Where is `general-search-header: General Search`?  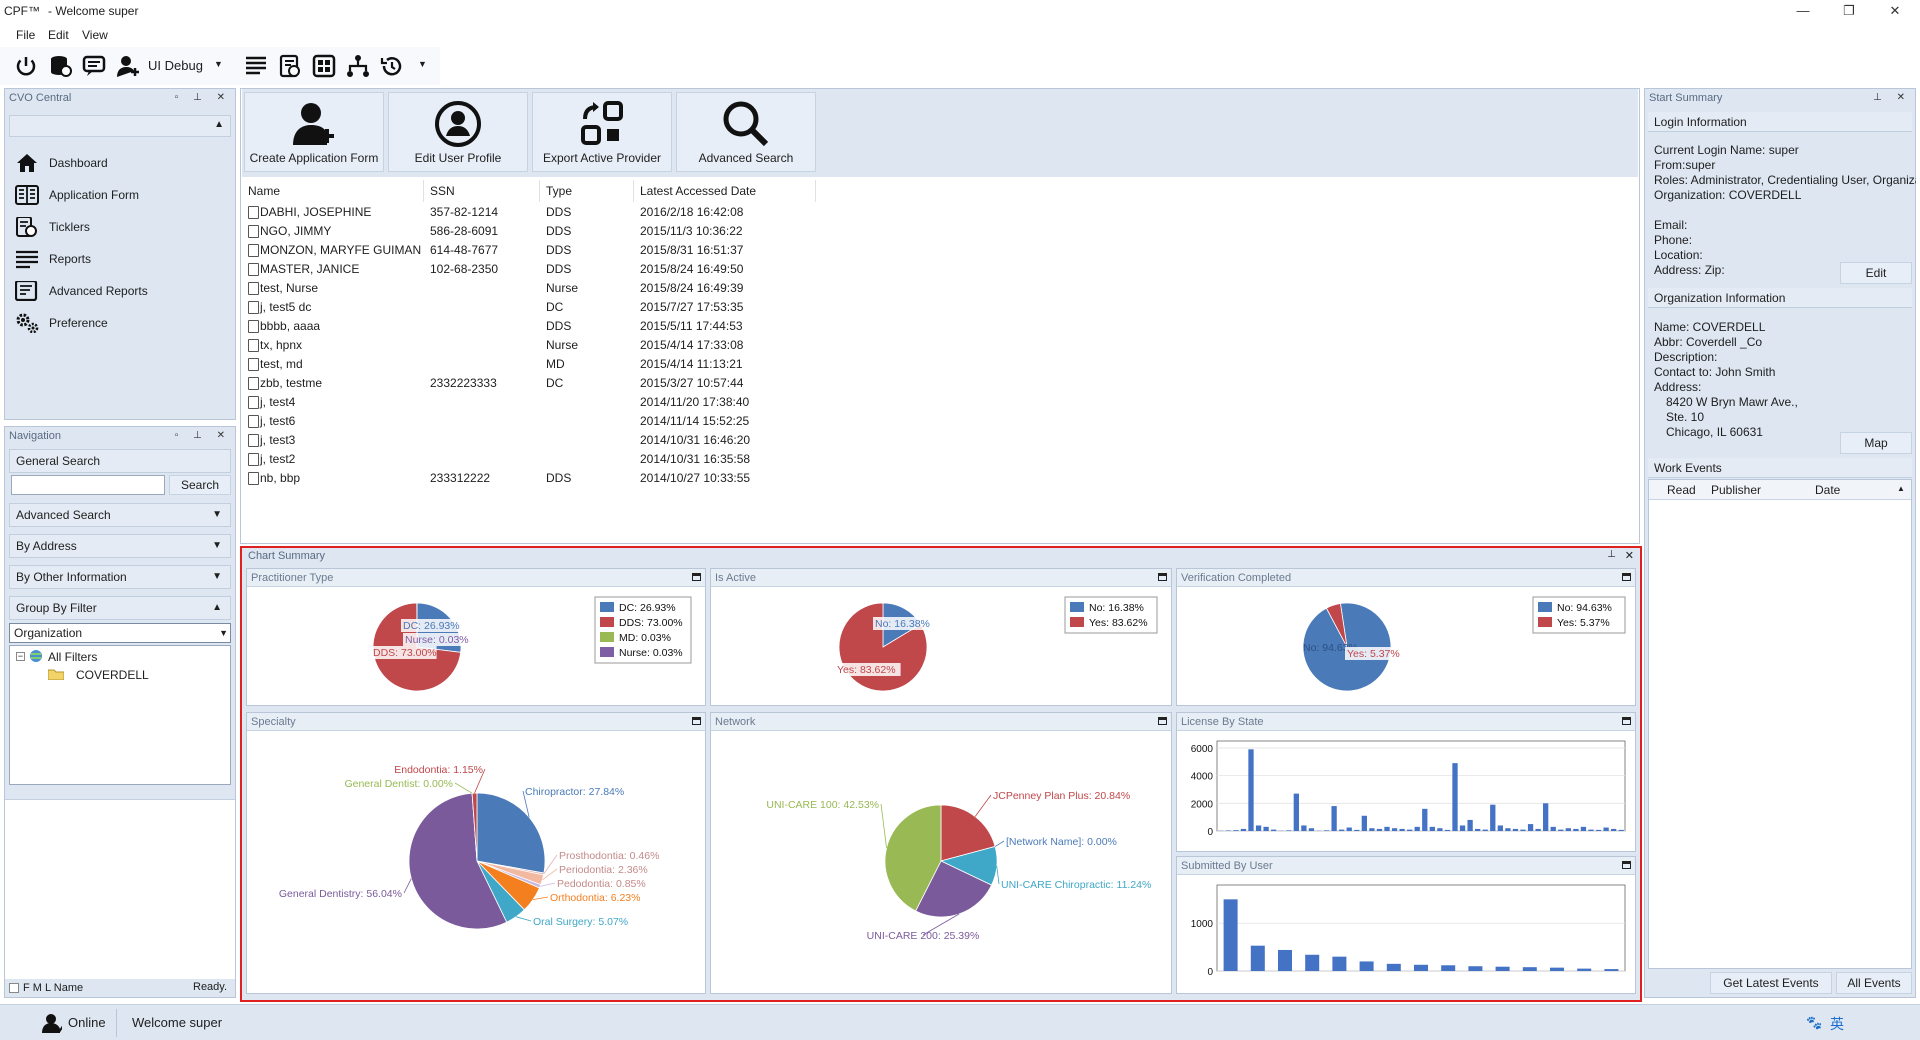 general-search-header: General Search is located at coordinates (120, 461).